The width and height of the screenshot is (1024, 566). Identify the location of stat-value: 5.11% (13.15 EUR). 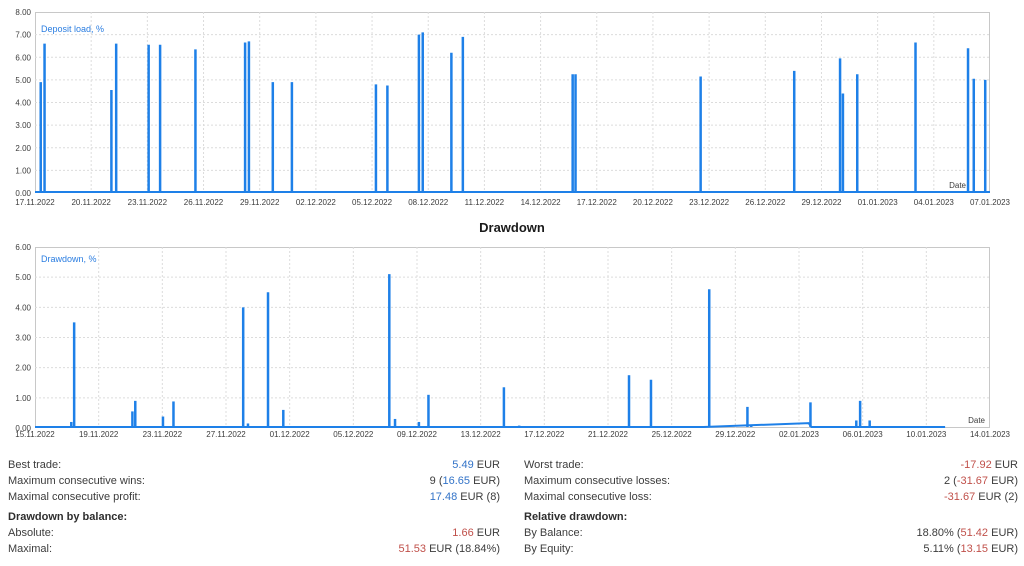
(970, 549).